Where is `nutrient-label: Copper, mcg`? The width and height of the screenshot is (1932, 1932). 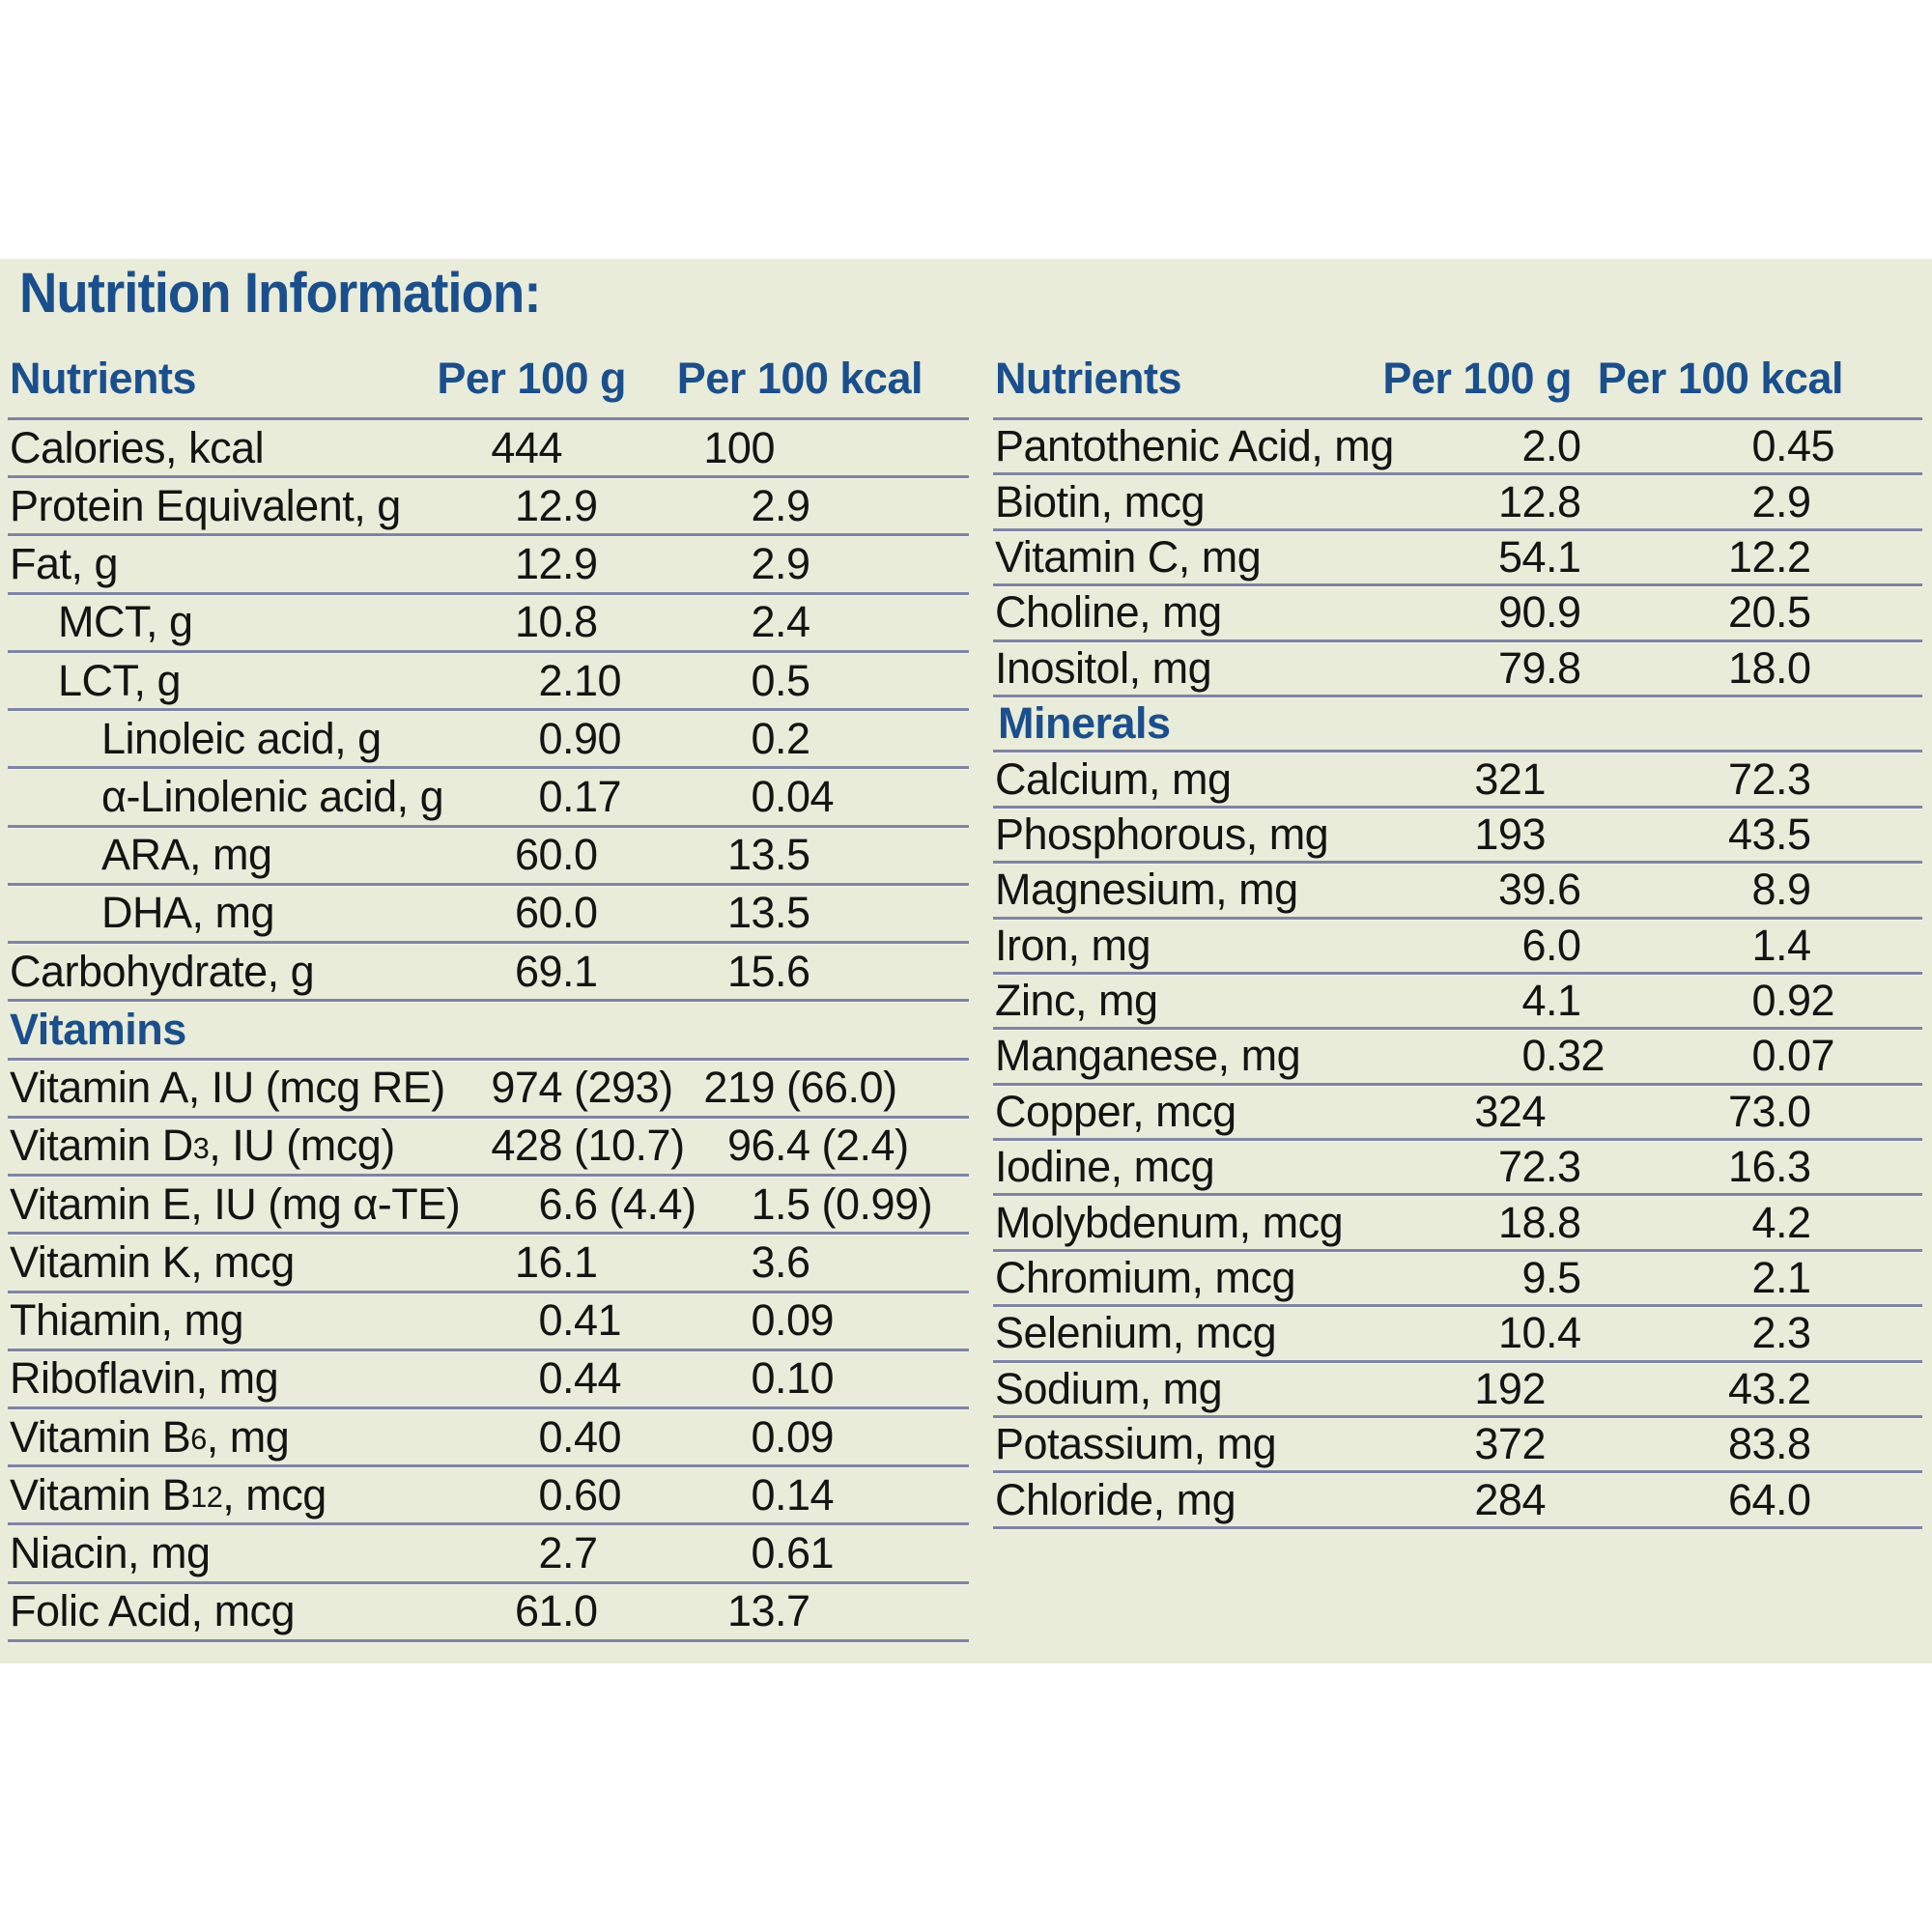 nutrient-label: Copper, mcg is located at coordinates (1115, 1111).